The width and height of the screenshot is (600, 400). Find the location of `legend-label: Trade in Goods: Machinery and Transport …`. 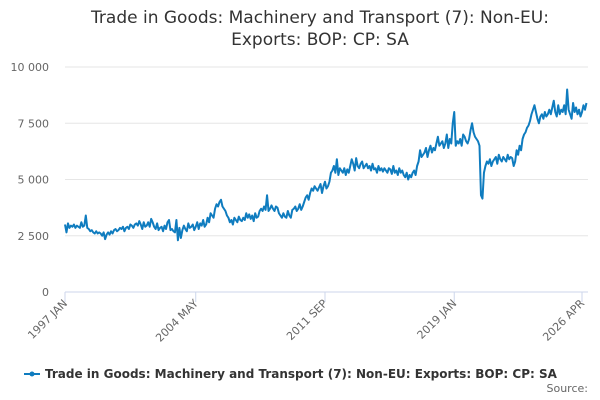

legend-label: Trade in Goods: Machinery and Transport … is located at coordinates (301, 374).